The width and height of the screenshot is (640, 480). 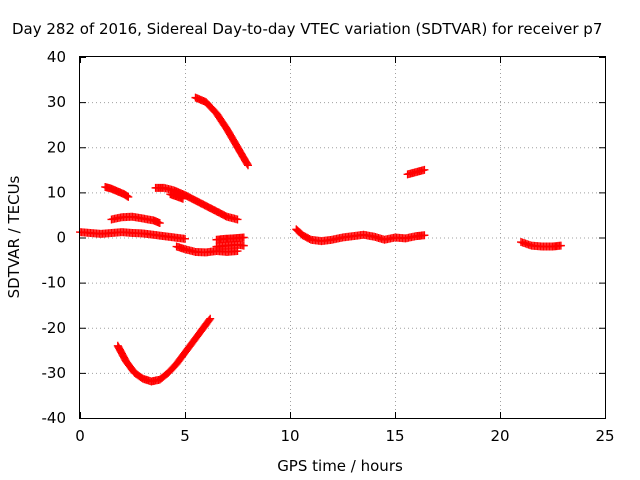 I want to click on y-axis-label: SDTVAR / TECUs, so click(x=14, y=236).